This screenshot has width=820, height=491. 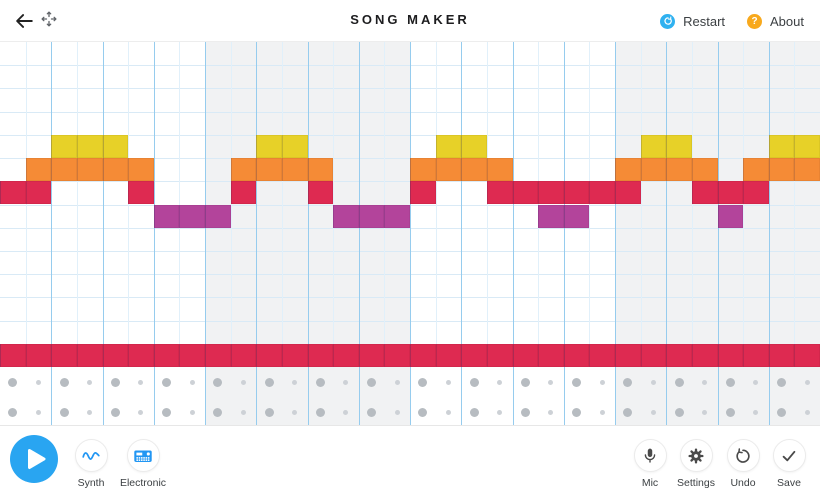 What do you see at coordinates (650, 464) in the screenshot?
I see `mic-button: Mic` at bounding box center [650, 464].